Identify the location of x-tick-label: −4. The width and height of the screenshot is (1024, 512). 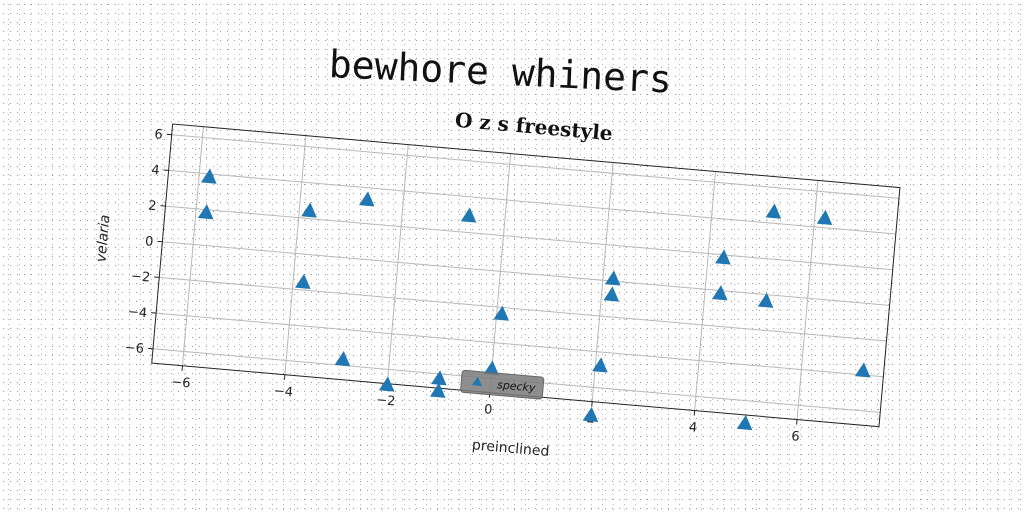
(283, 392).